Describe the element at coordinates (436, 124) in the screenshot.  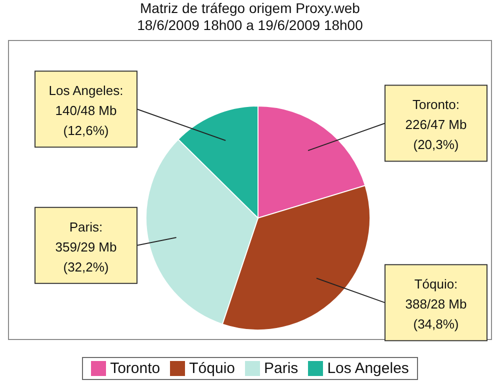
I see `data-label: Toronto: 226/47 Mb (20,3%)` at that location.